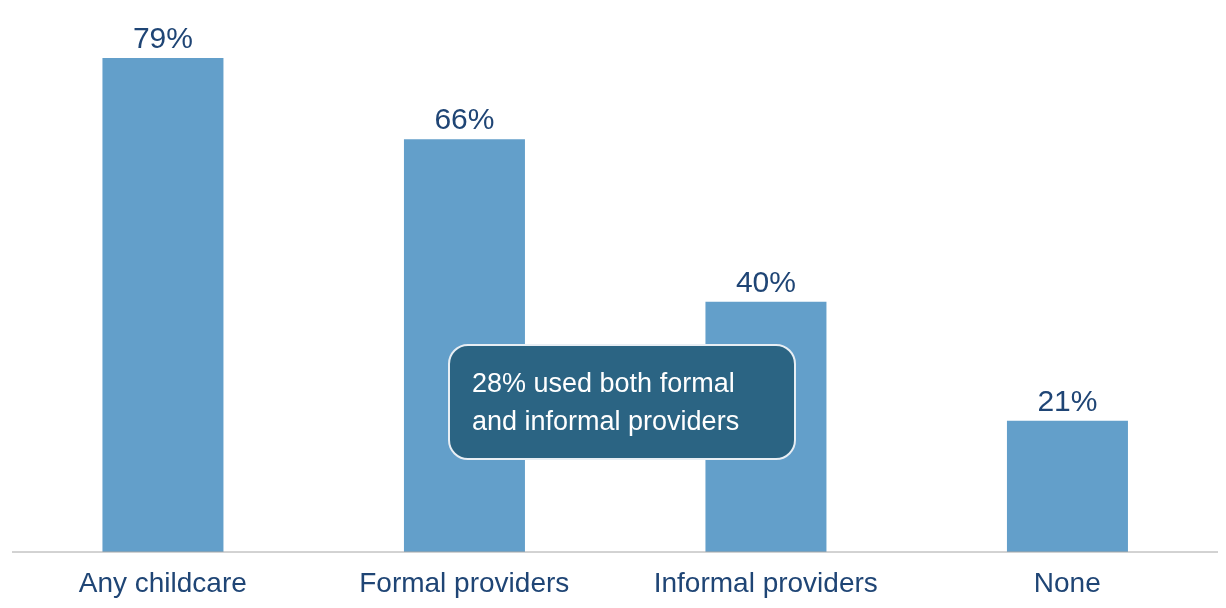 This screenshot has width=1226, height=608. What do you see at coordinates (622, 402) in the screenshot?
I see `annotation: 28% used both formal and informal providers` at bounding box center [622, 402].